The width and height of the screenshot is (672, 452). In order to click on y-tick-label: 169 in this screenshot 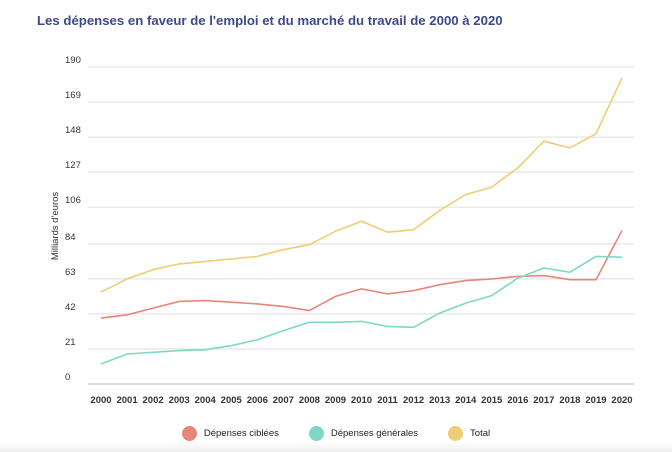, I will do `click(73, 95)`.